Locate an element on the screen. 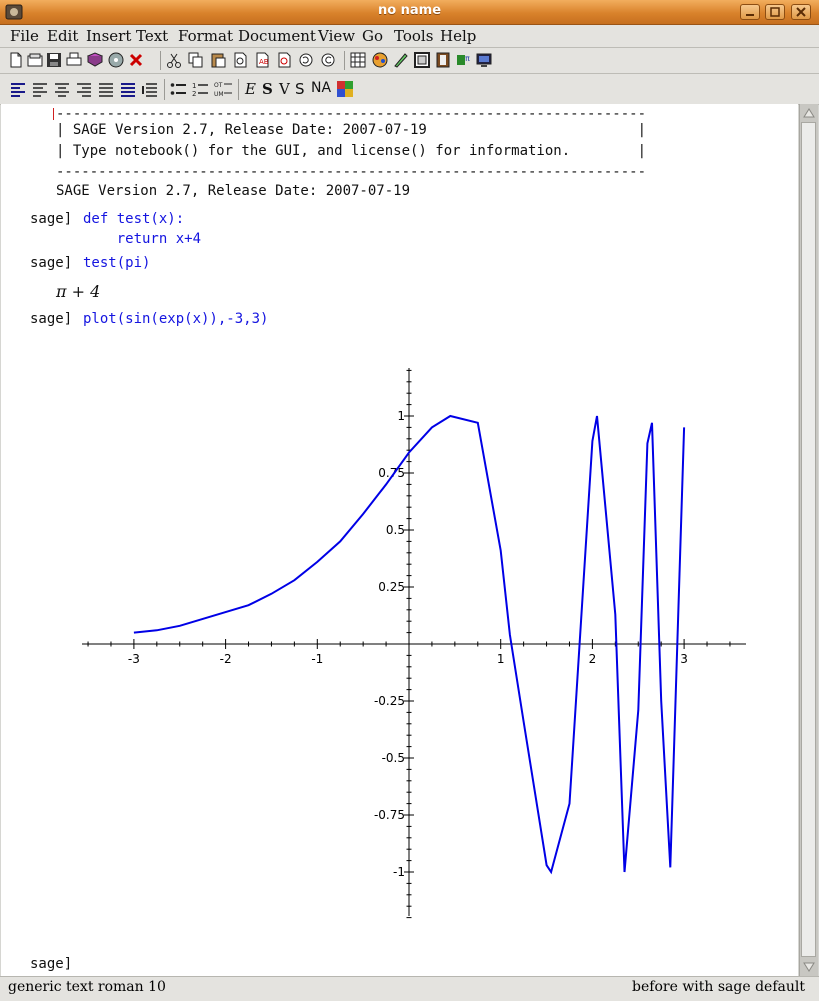 The image size is (819, 1001). x-tick-label: 3 is located at coordinates (684, 659).